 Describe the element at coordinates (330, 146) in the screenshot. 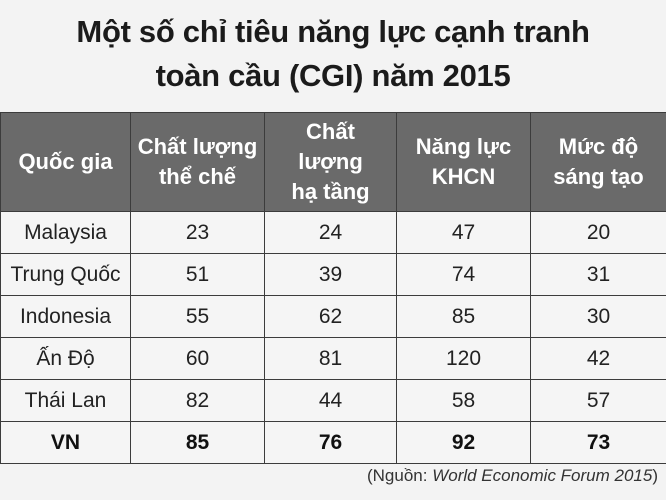

I see `header-infrastructure-line-1: Chất lượng` at that location.